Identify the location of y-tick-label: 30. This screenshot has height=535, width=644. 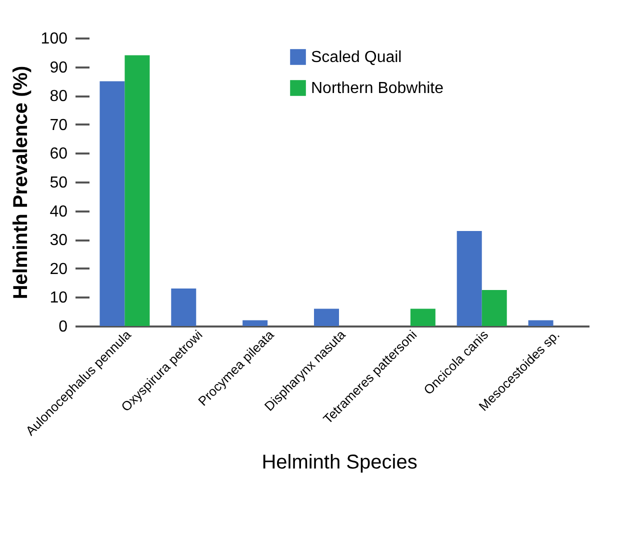
(59, 241).